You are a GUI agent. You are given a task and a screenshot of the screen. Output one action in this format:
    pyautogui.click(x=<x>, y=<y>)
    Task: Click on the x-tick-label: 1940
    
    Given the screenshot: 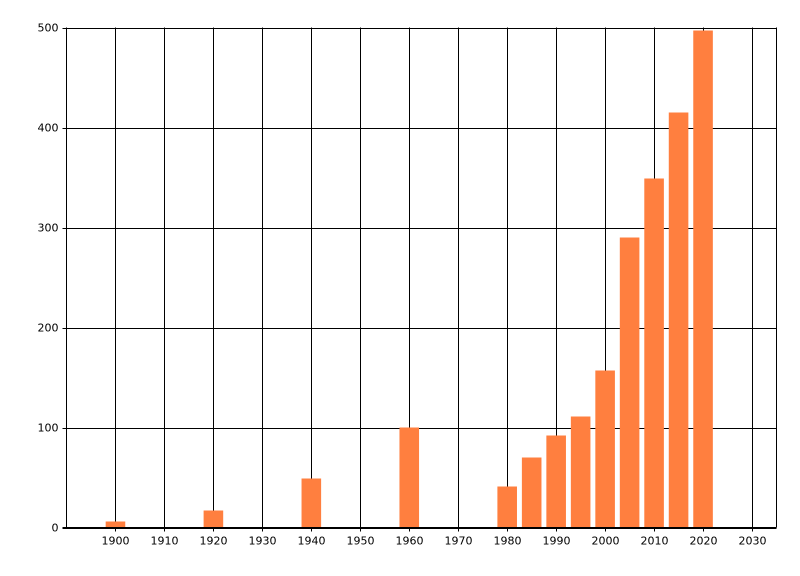 What is the action you would take?
    pyautogui.click(x=312, y=541)
    